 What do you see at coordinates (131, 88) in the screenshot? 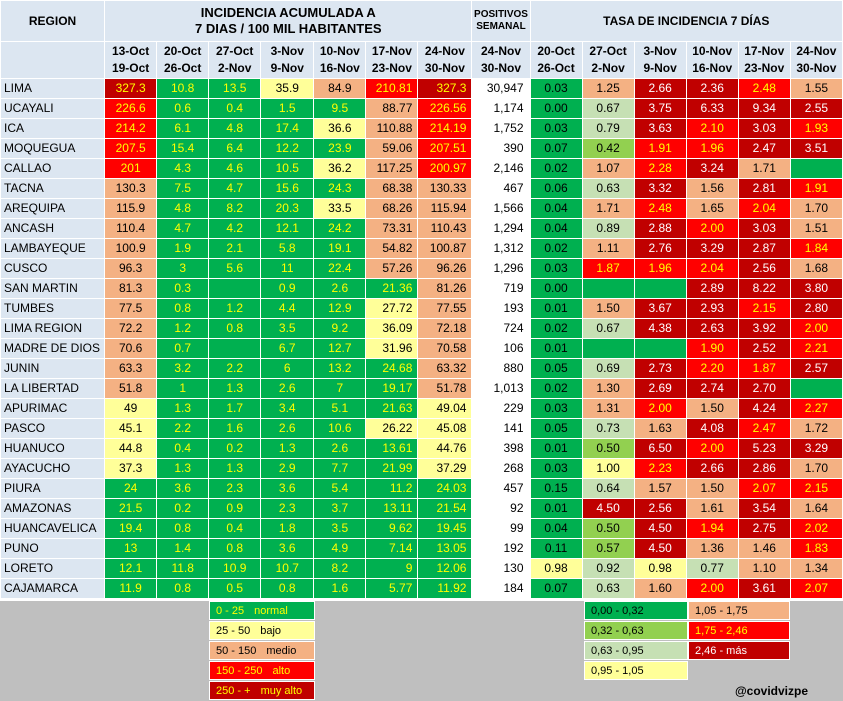
I see `incidence-cell: 327.3` at bounding box center [131, 88].